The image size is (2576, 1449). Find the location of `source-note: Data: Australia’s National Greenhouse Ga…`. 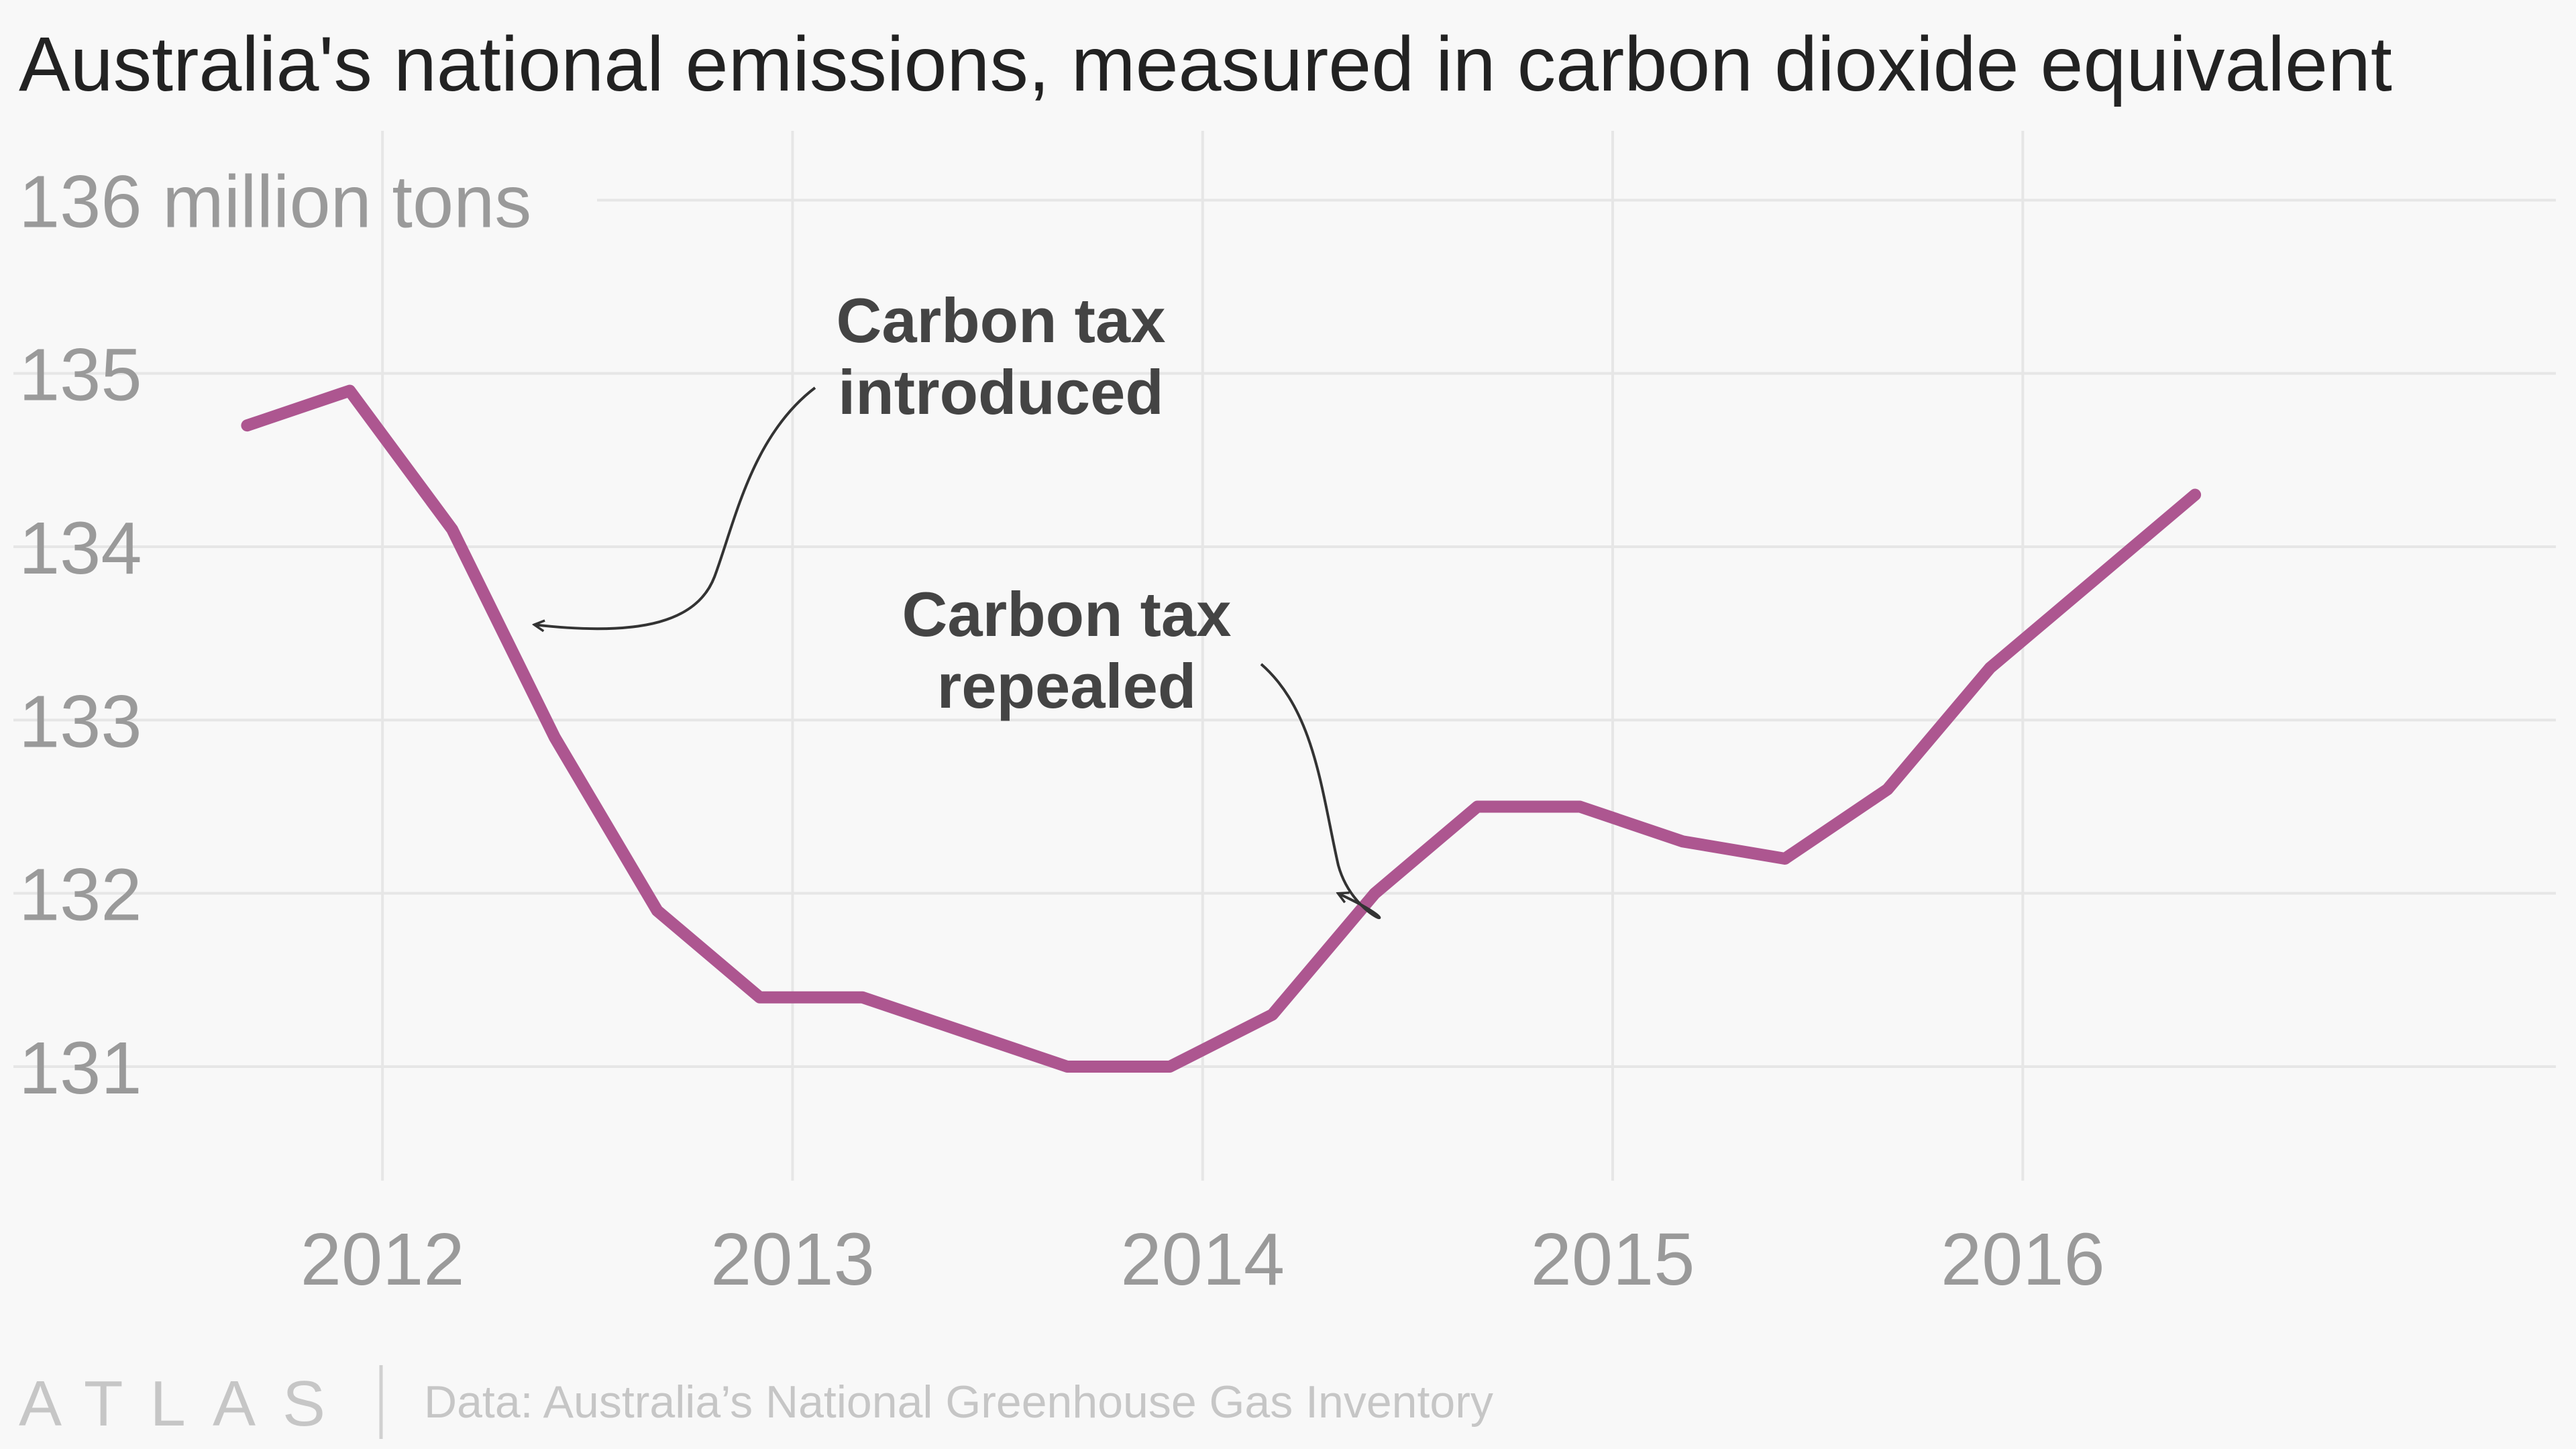

source-note: Data: Australia’s National Greenhouse Ga… is located at coordinates (958, 1402).